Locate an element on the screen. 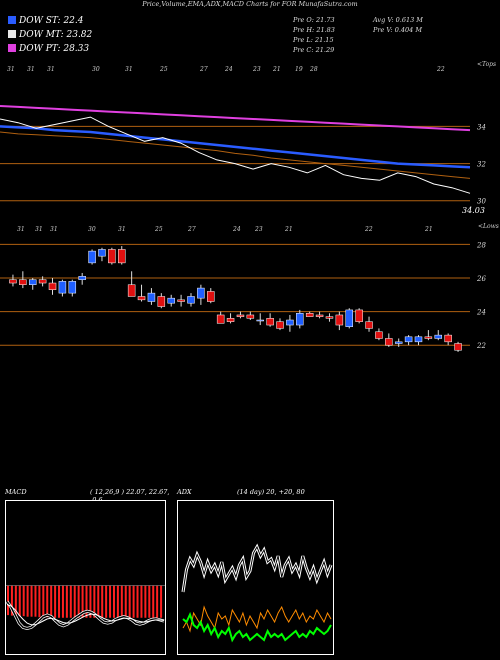 This screenshot has width=500, height=660. signal-line is located at coordinates (85, 614).